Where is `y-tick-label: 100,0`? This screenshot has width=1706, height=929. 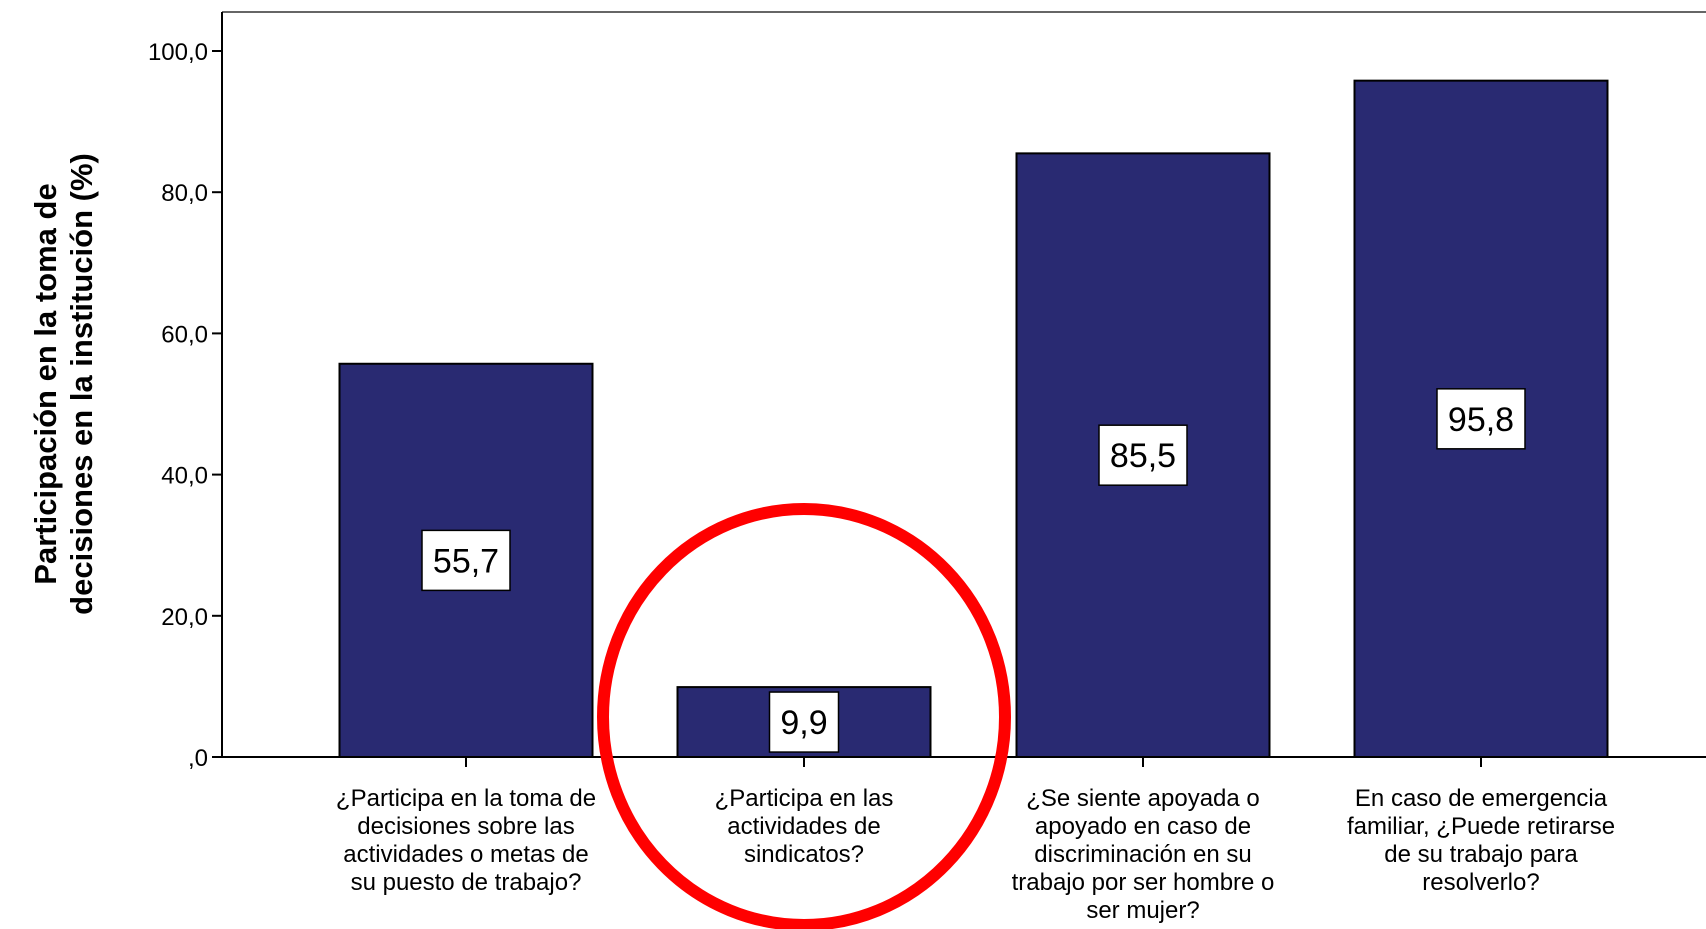 y-tick-label: 100,0 is located at coordinates (178, 52).